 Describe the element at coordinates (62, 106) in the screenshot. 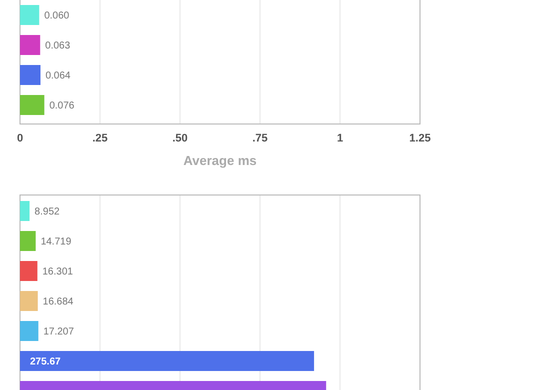

I see `data-label: 0.076` at that location.